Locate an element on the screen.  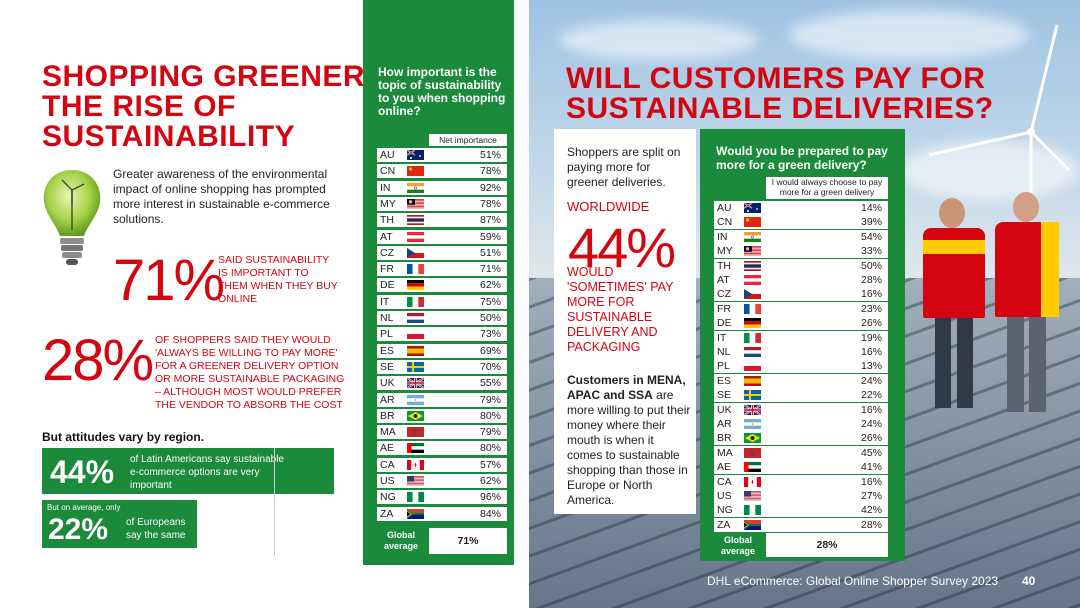
table-row: MA 79% is located at coordinates (442, 432).